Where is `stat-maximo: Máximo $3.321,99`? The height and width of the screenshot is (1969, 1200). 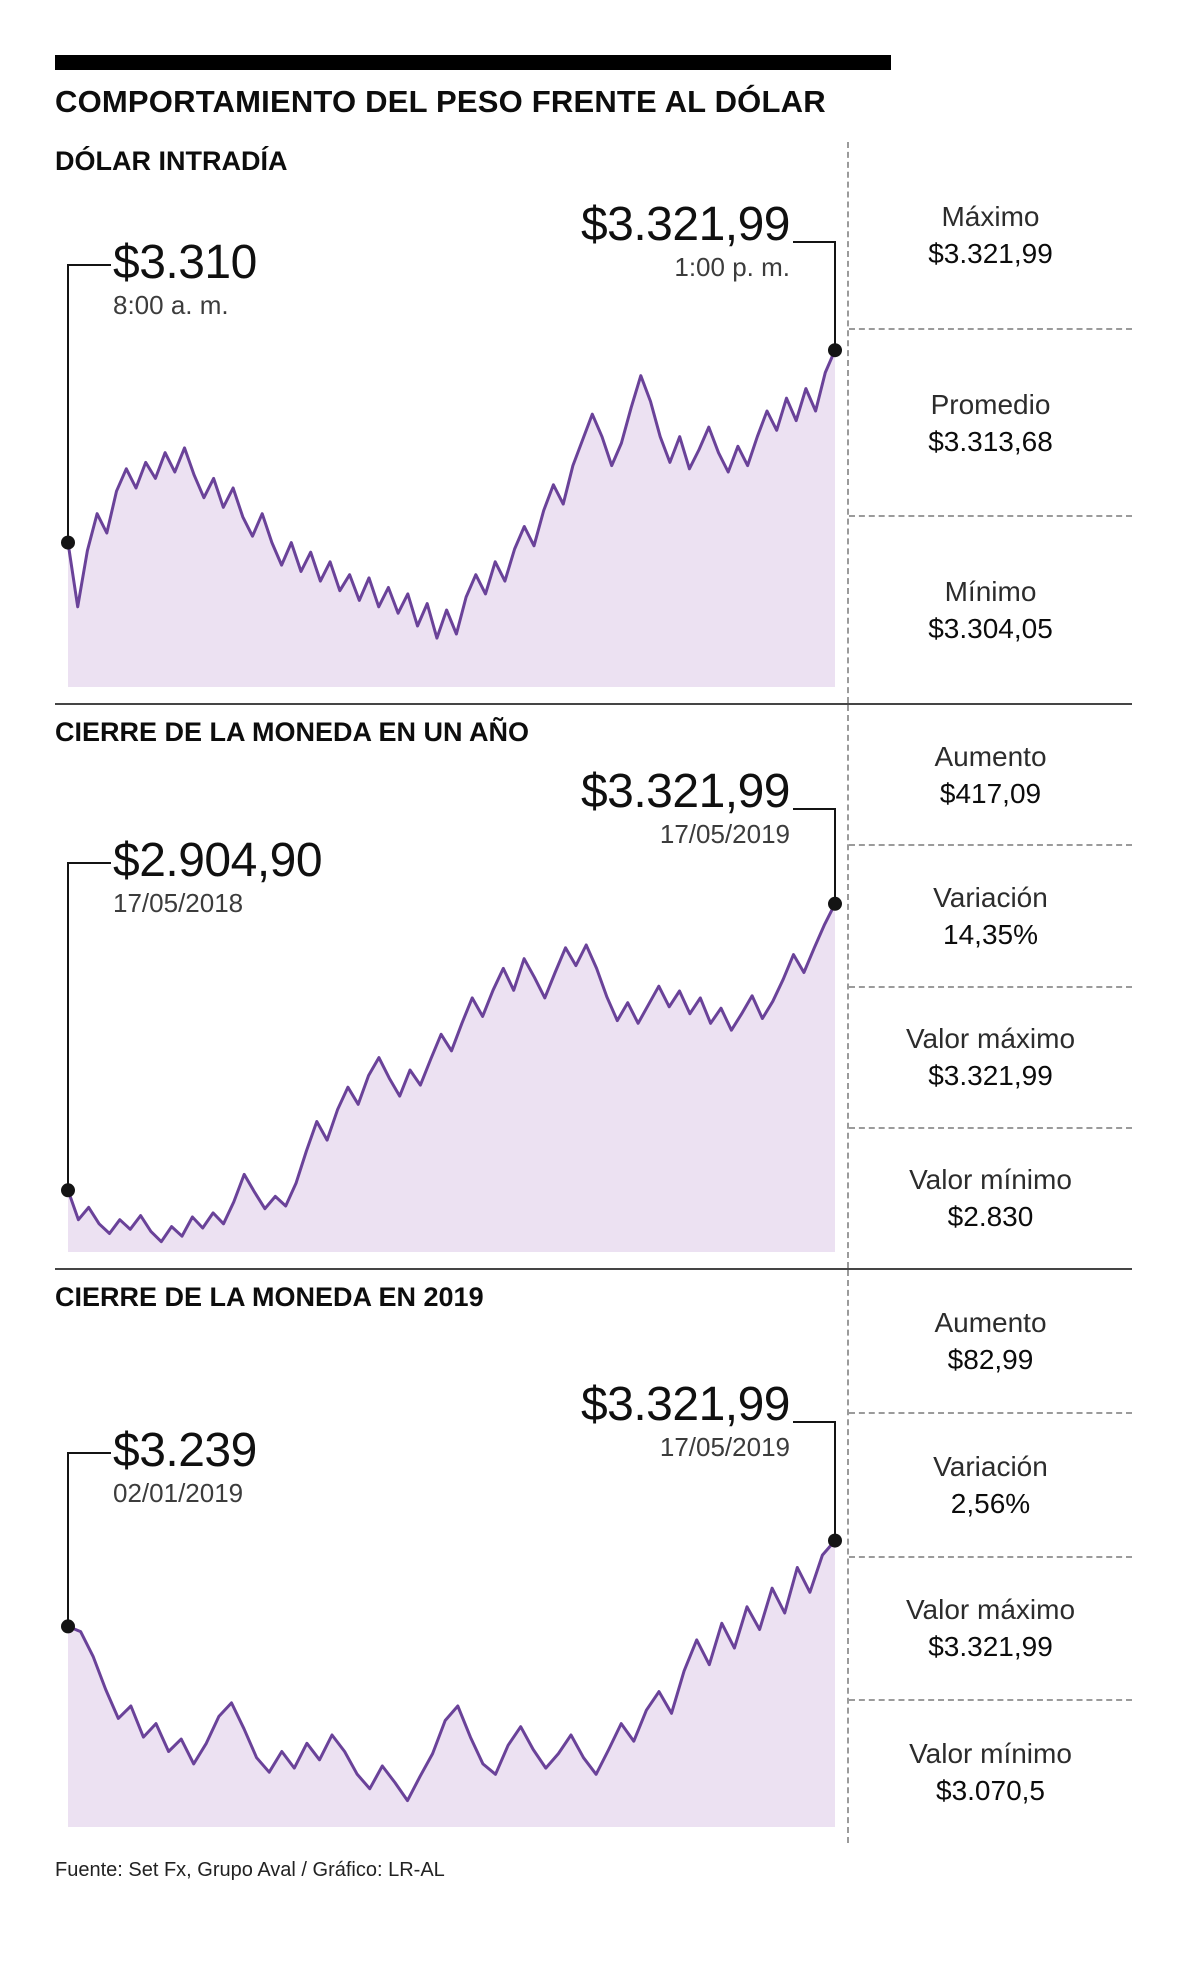 stat-maximo: Máximo $3.321,99 is located at coordinates (990, 235).